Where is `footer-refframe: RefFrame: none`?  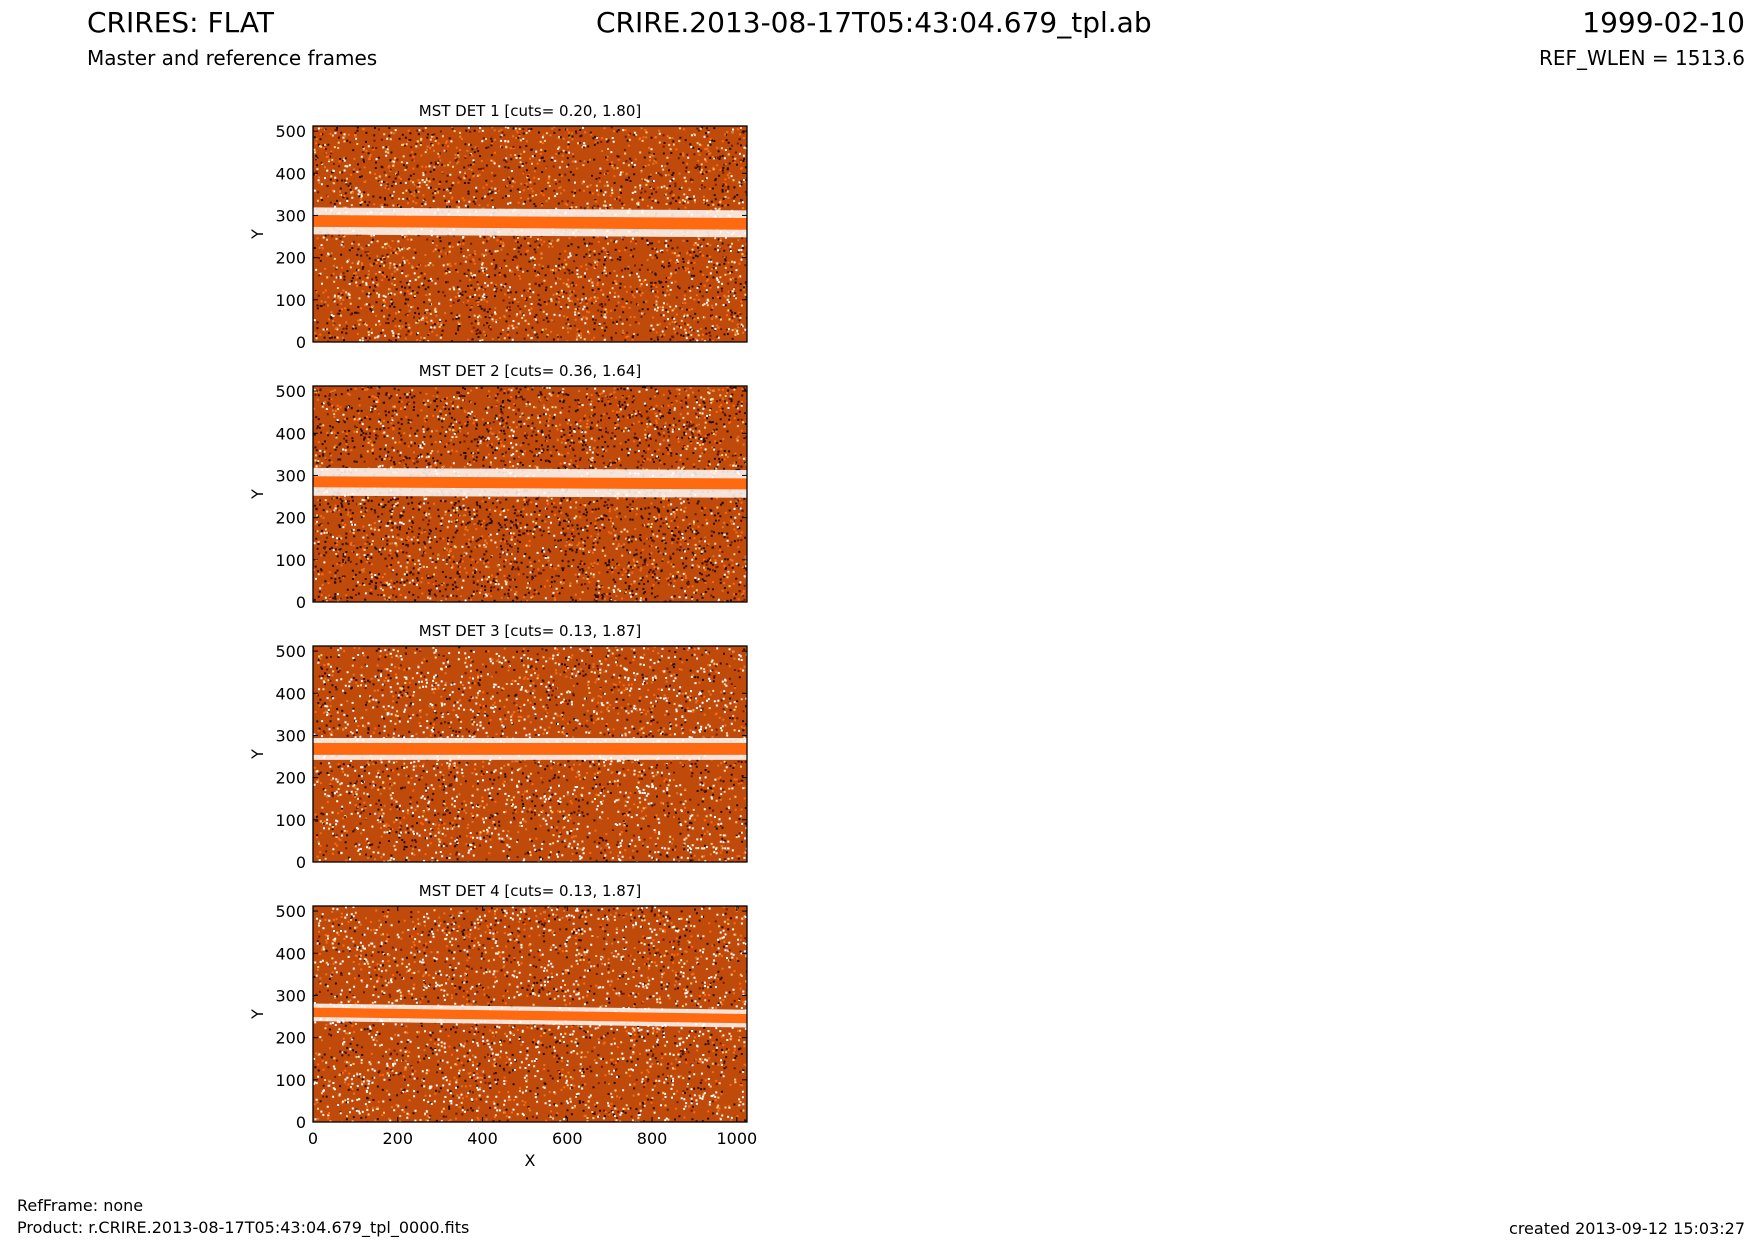
footer-refframe: RefFrame: none is located at coordinates (80, 1205).